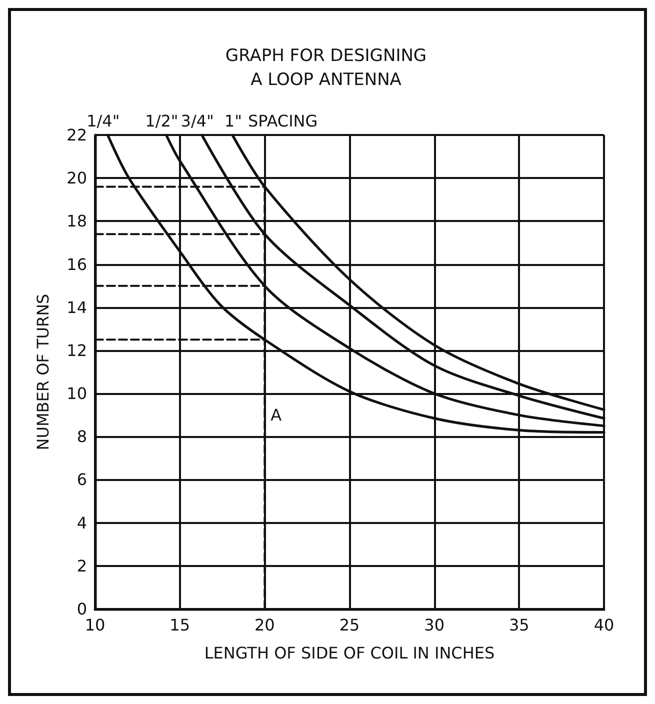 The image size is (655, 704). I want to click on text: SPACING, so click(283, 121).